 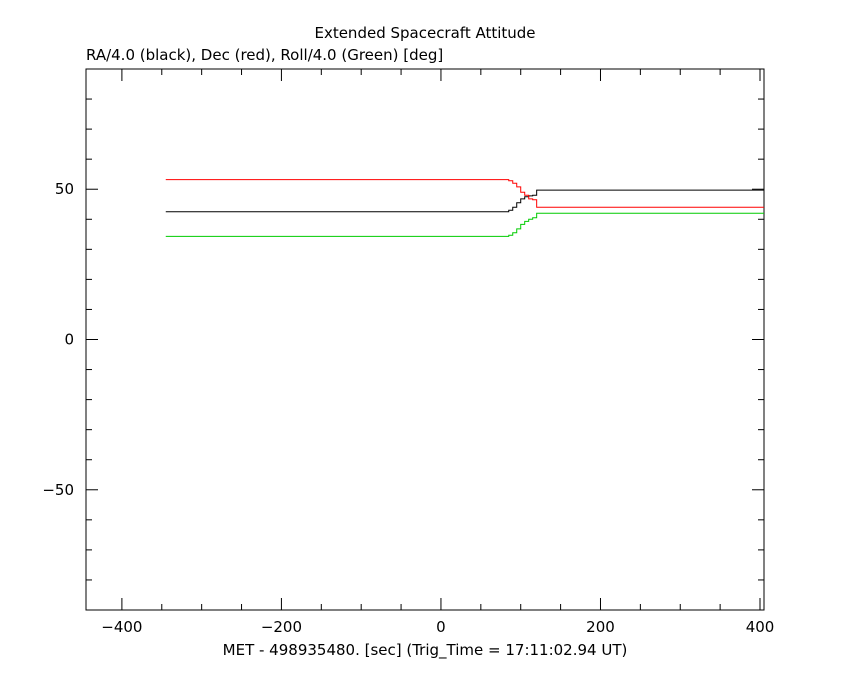 I want to click on series-group, so click(x=464, y=208).